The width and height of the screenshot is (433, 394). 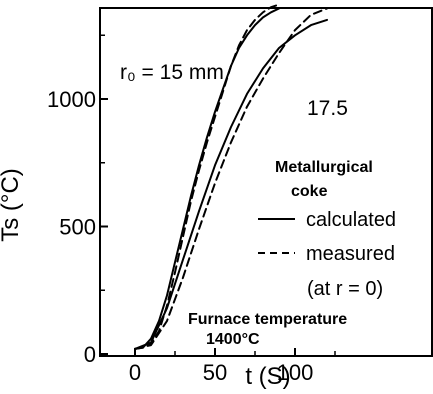 I want to click on x-tick-label: 50, so click(x=215, y=372).